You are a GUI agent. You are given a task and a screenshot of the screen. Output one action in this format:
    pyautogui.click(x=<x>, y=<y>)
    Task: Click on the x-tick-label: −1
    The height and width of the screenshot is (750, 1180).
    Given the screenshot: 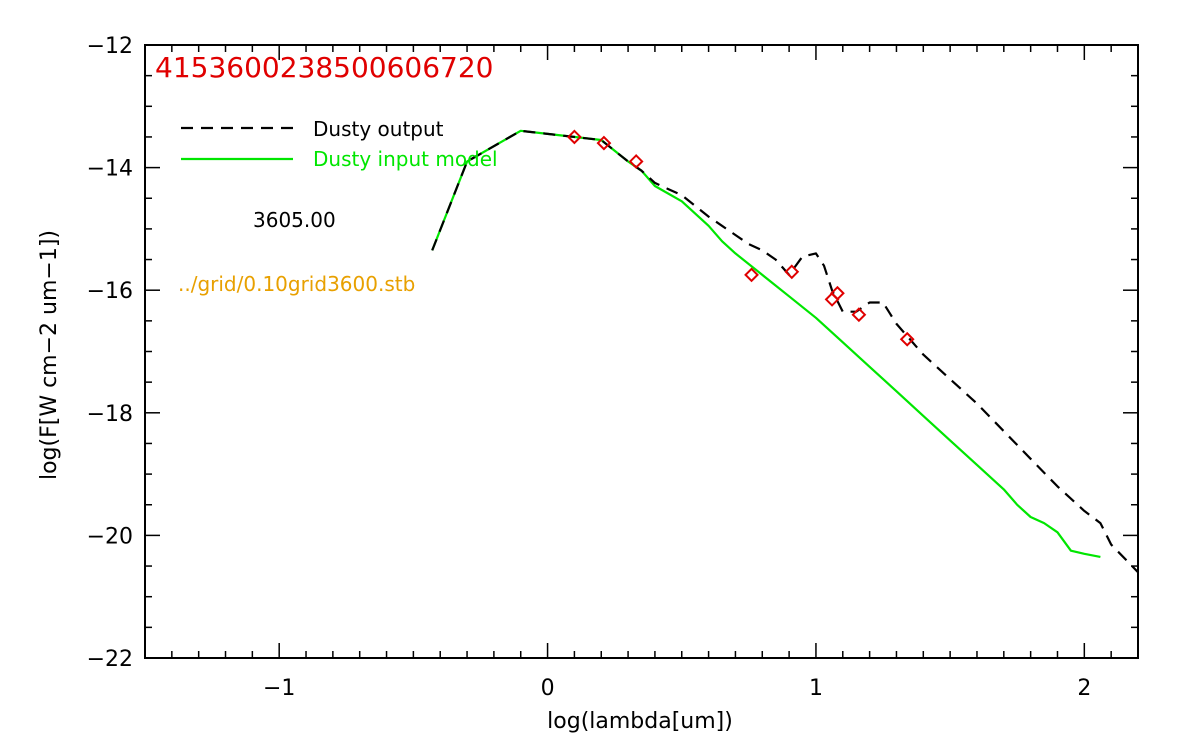 What is the action you would take?
    pyautogui.click(x=279, y=688)
    